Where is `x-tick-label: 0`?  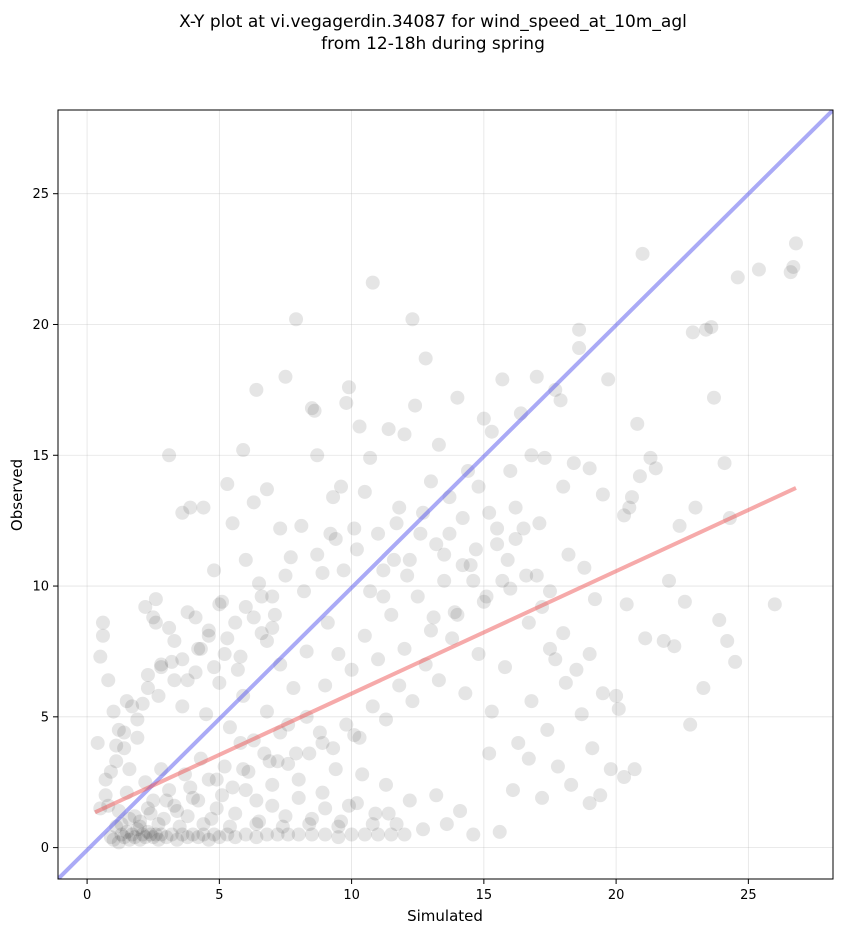 x-tick-label: 0 is located at coordinates (87, 895).